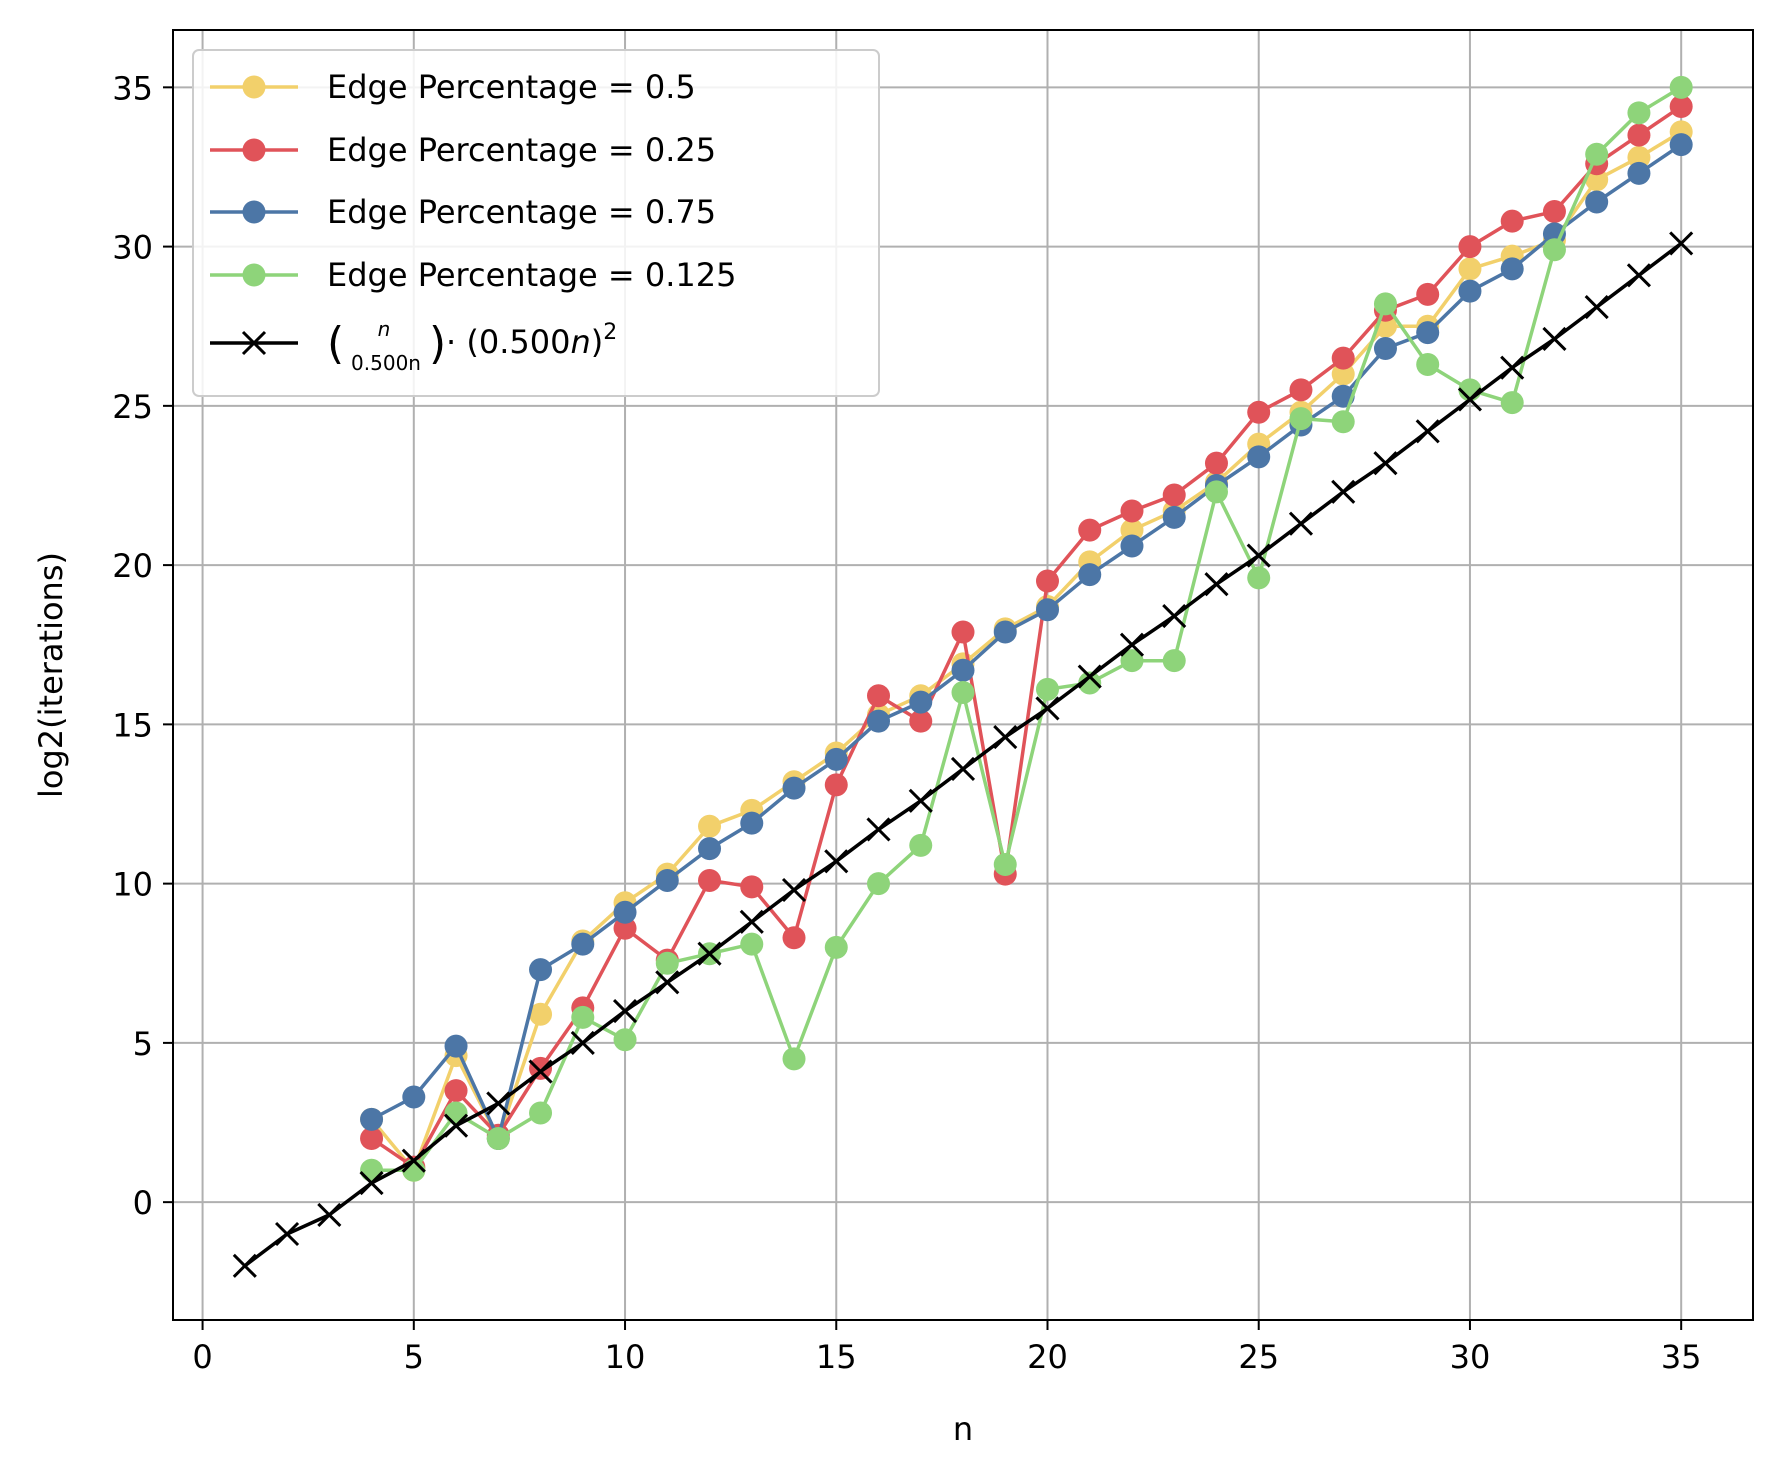  Describe the element at coordinates (1470, 1357) in the screenshot. I see `x-tick-label: 30` at that location.